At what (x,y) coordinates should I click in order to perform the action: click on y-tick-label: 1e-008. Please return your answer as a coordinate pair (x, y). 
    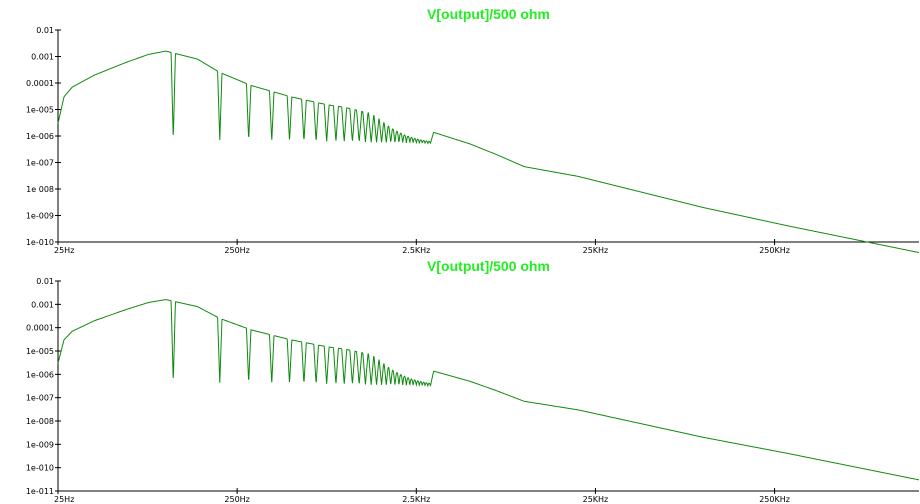
    Looking at the image, I should click on (40, 421).